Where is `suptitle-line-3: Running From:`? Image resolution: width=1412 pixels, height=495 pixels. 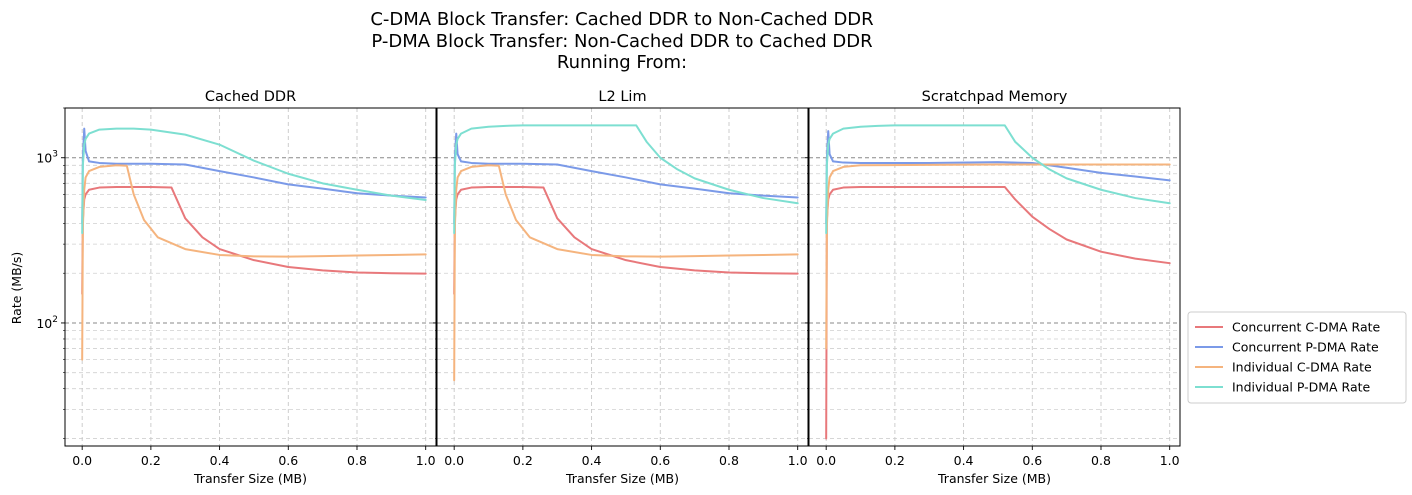 suptitle-line-3: Running From: is located at coordinates (622, 62).